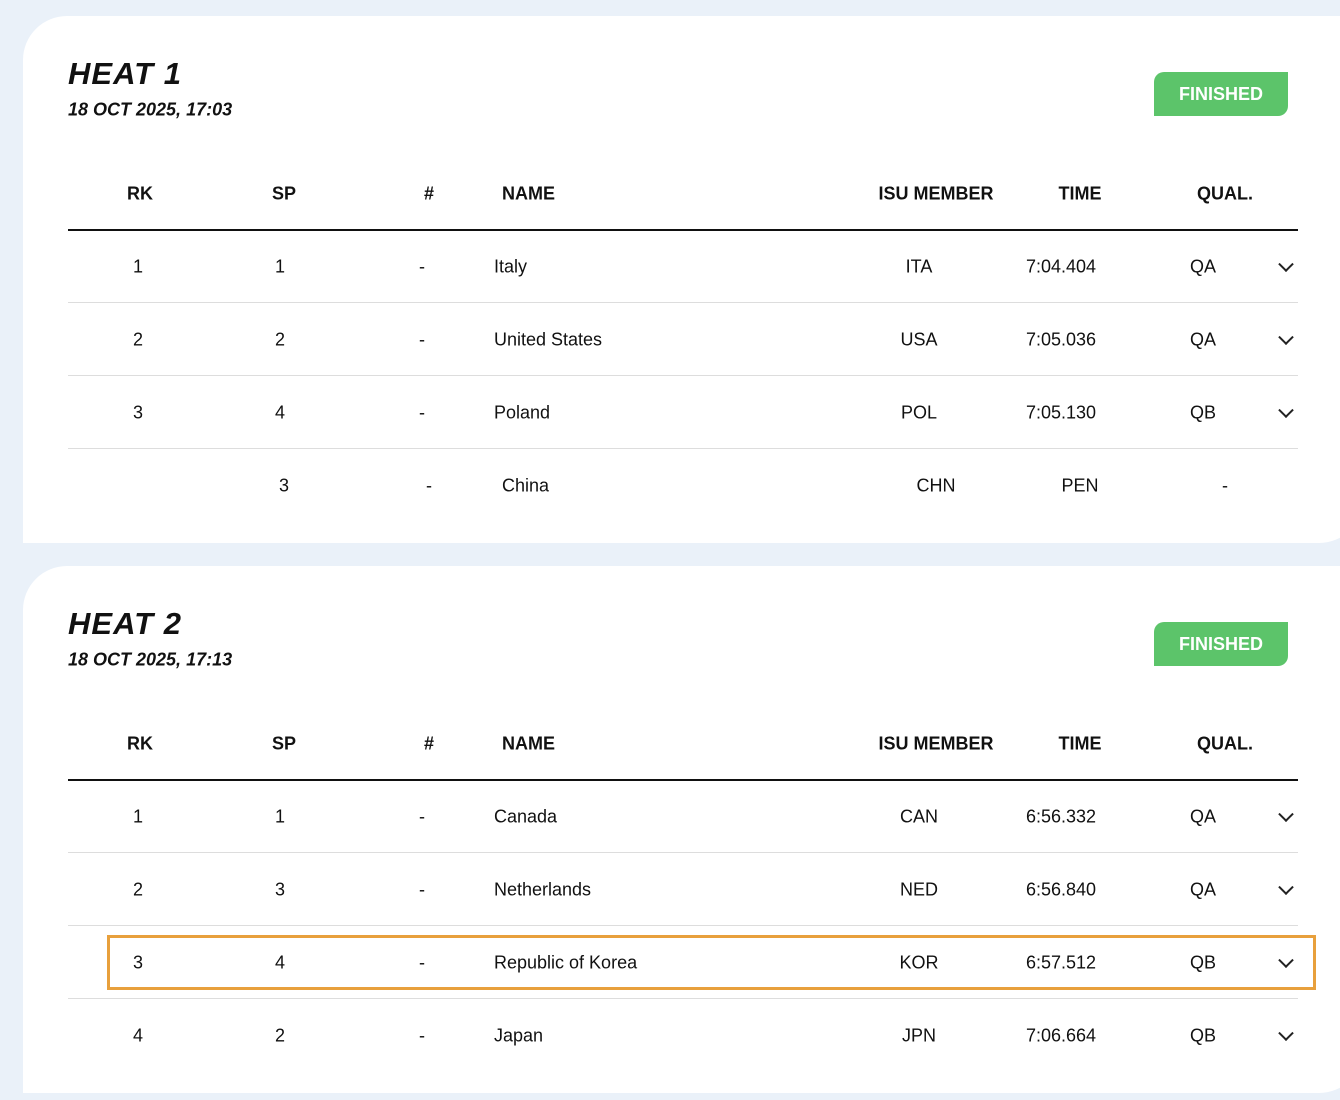 The height and width of the screenshot is (1100, 1340). Describe the element at coordinates (543, 889) in the screenshot. I see `cell-name: Netherlands` at that location.